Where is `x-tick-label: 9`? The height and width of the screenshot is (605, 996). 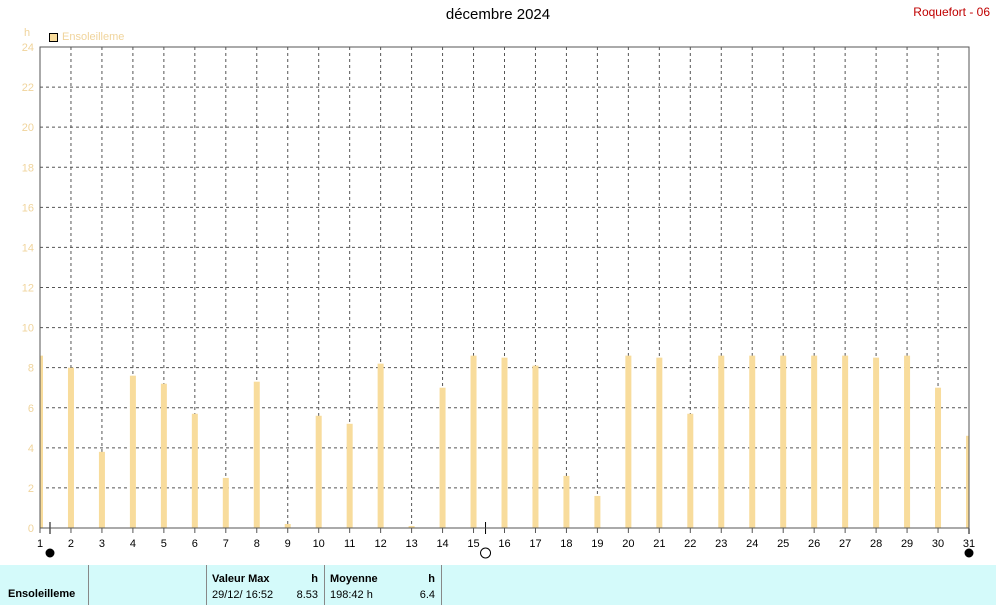
x-tick-label: 9 is located at coordinates (288, 544).